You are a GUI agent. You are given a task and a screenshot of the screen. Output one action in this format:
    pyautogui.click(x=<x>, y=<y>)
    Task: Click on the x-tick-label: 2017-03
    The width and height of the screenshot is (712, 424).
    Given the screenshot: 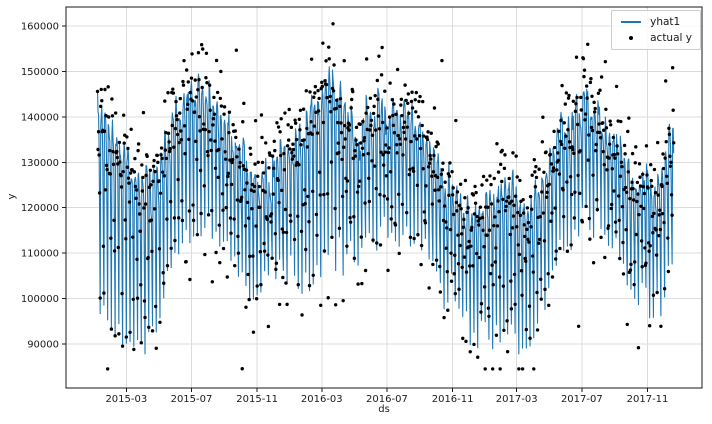 What is the action you would take?
    pyautogui.click(x=517, y=399)
    